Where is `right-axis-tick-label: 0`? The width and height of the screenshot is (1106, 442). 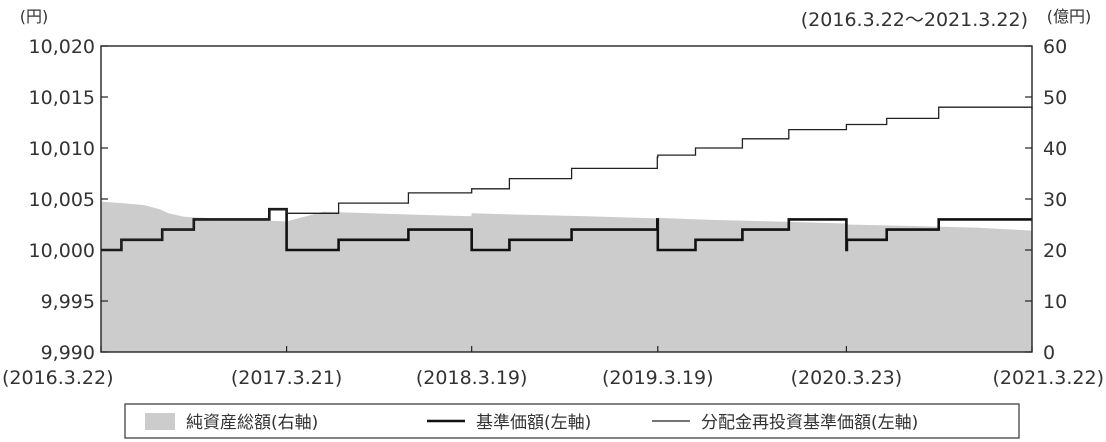 right-axis-tick-label: 0 is located at coordinates (1049, 353).